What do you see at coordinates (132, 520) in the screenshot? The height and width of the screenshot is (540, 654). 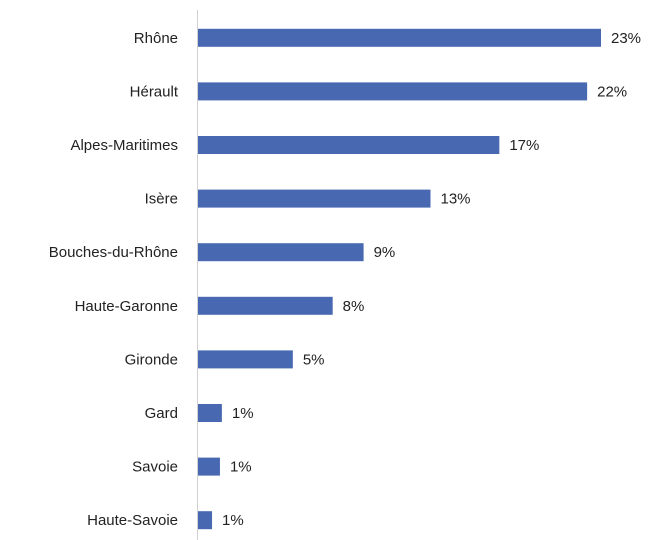 I see `category-label: Haute-Savoie` at bounding box center [132, 520].